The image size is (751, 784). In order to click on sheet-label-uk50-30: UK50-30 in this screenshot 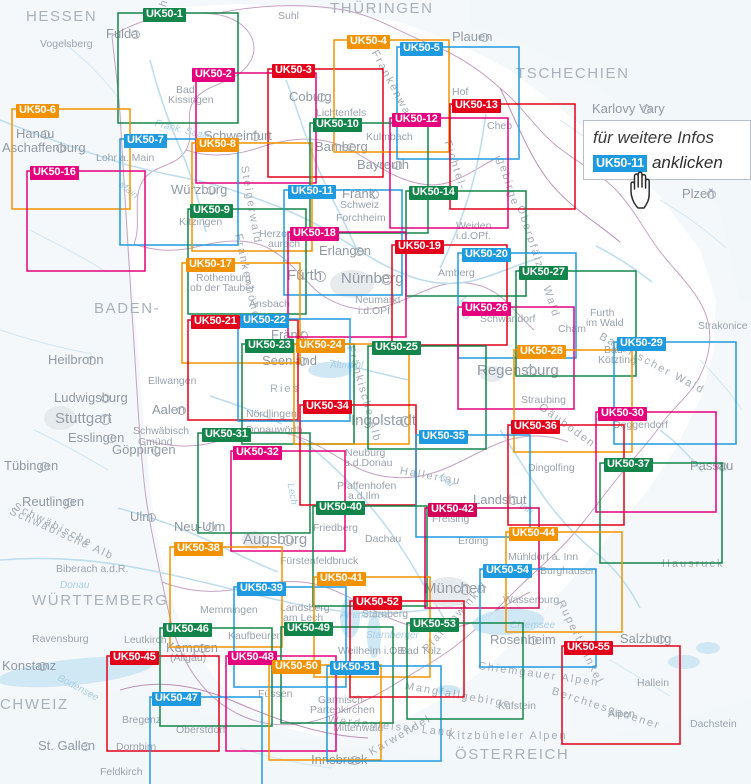, I will do `click(622, 414)`.